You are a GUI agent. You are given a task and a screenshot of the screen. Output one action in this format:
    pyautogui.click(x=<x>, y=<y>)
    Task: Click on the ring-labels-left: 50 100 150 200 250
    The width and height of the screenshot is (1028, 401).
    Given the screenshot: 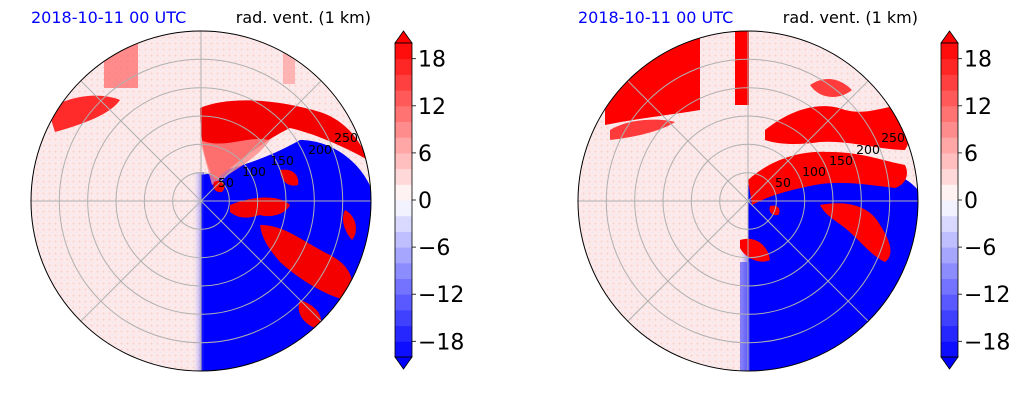 What is the action you would take?
    pyautogui.click(x=288, y=160)
    